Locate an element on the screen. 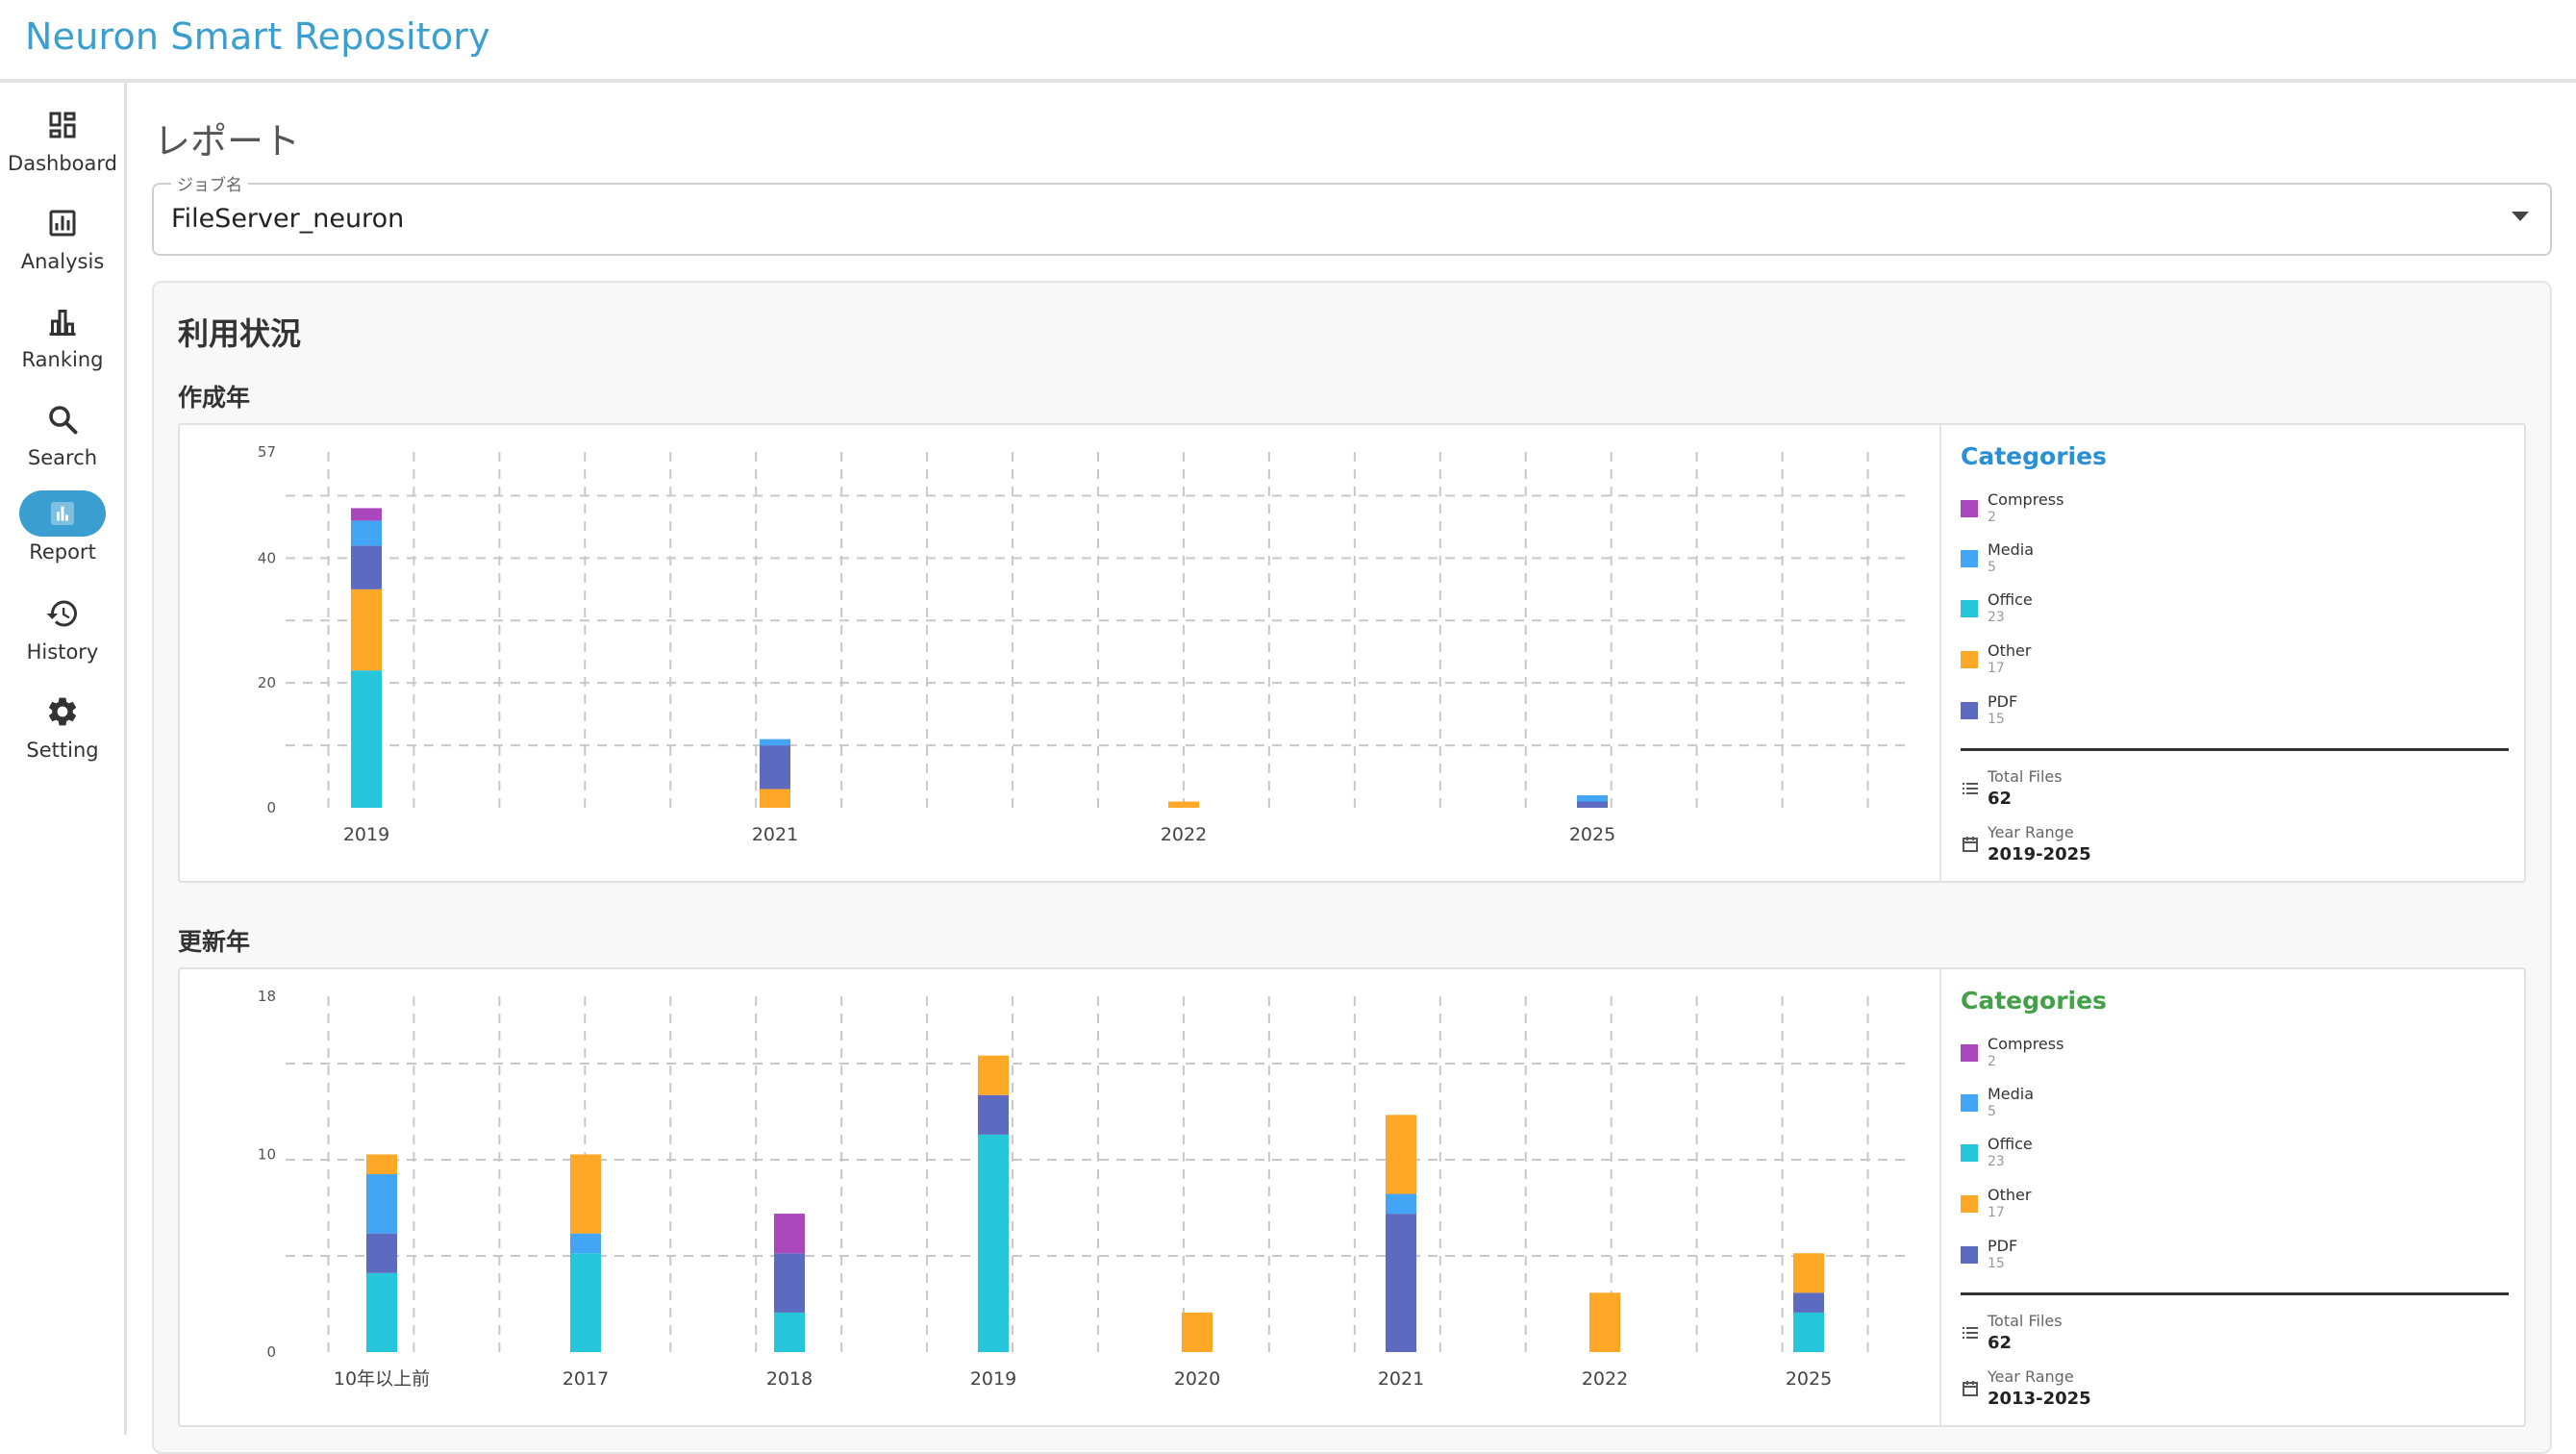 The image size is (2576, 1454). chevron-down-icon is located at coordinates (2520, 216).